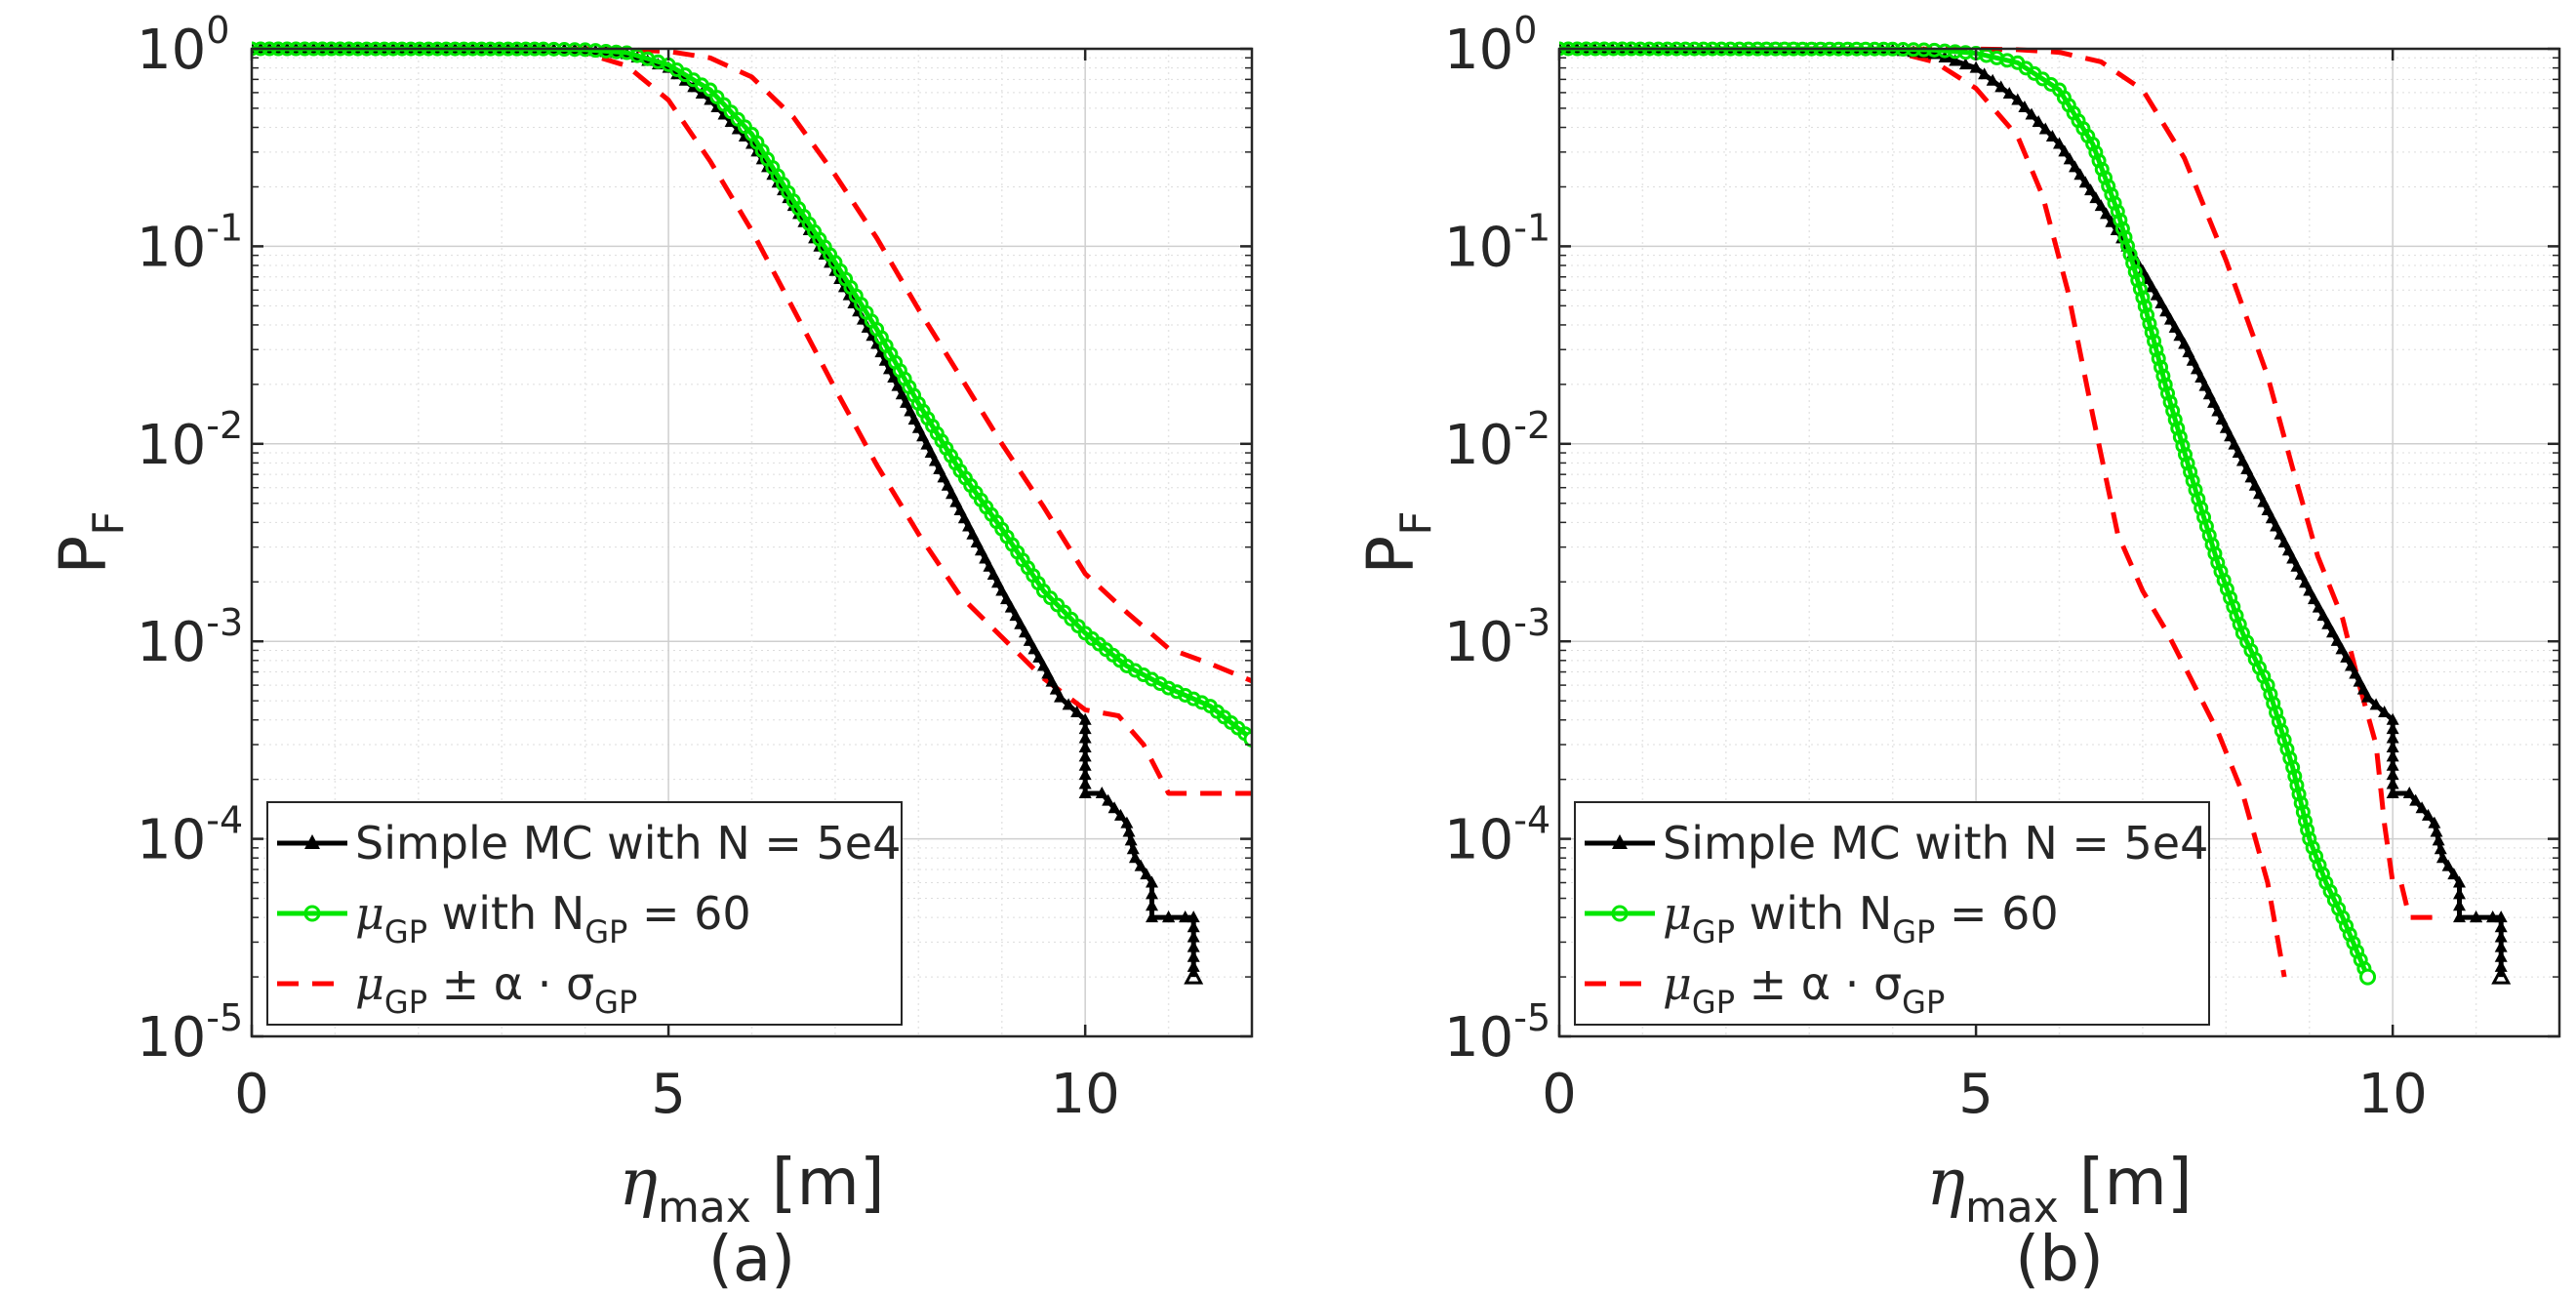 This screenshot has height=1294, width=2576. I want to click on legend-marker, so click(1620, 913).